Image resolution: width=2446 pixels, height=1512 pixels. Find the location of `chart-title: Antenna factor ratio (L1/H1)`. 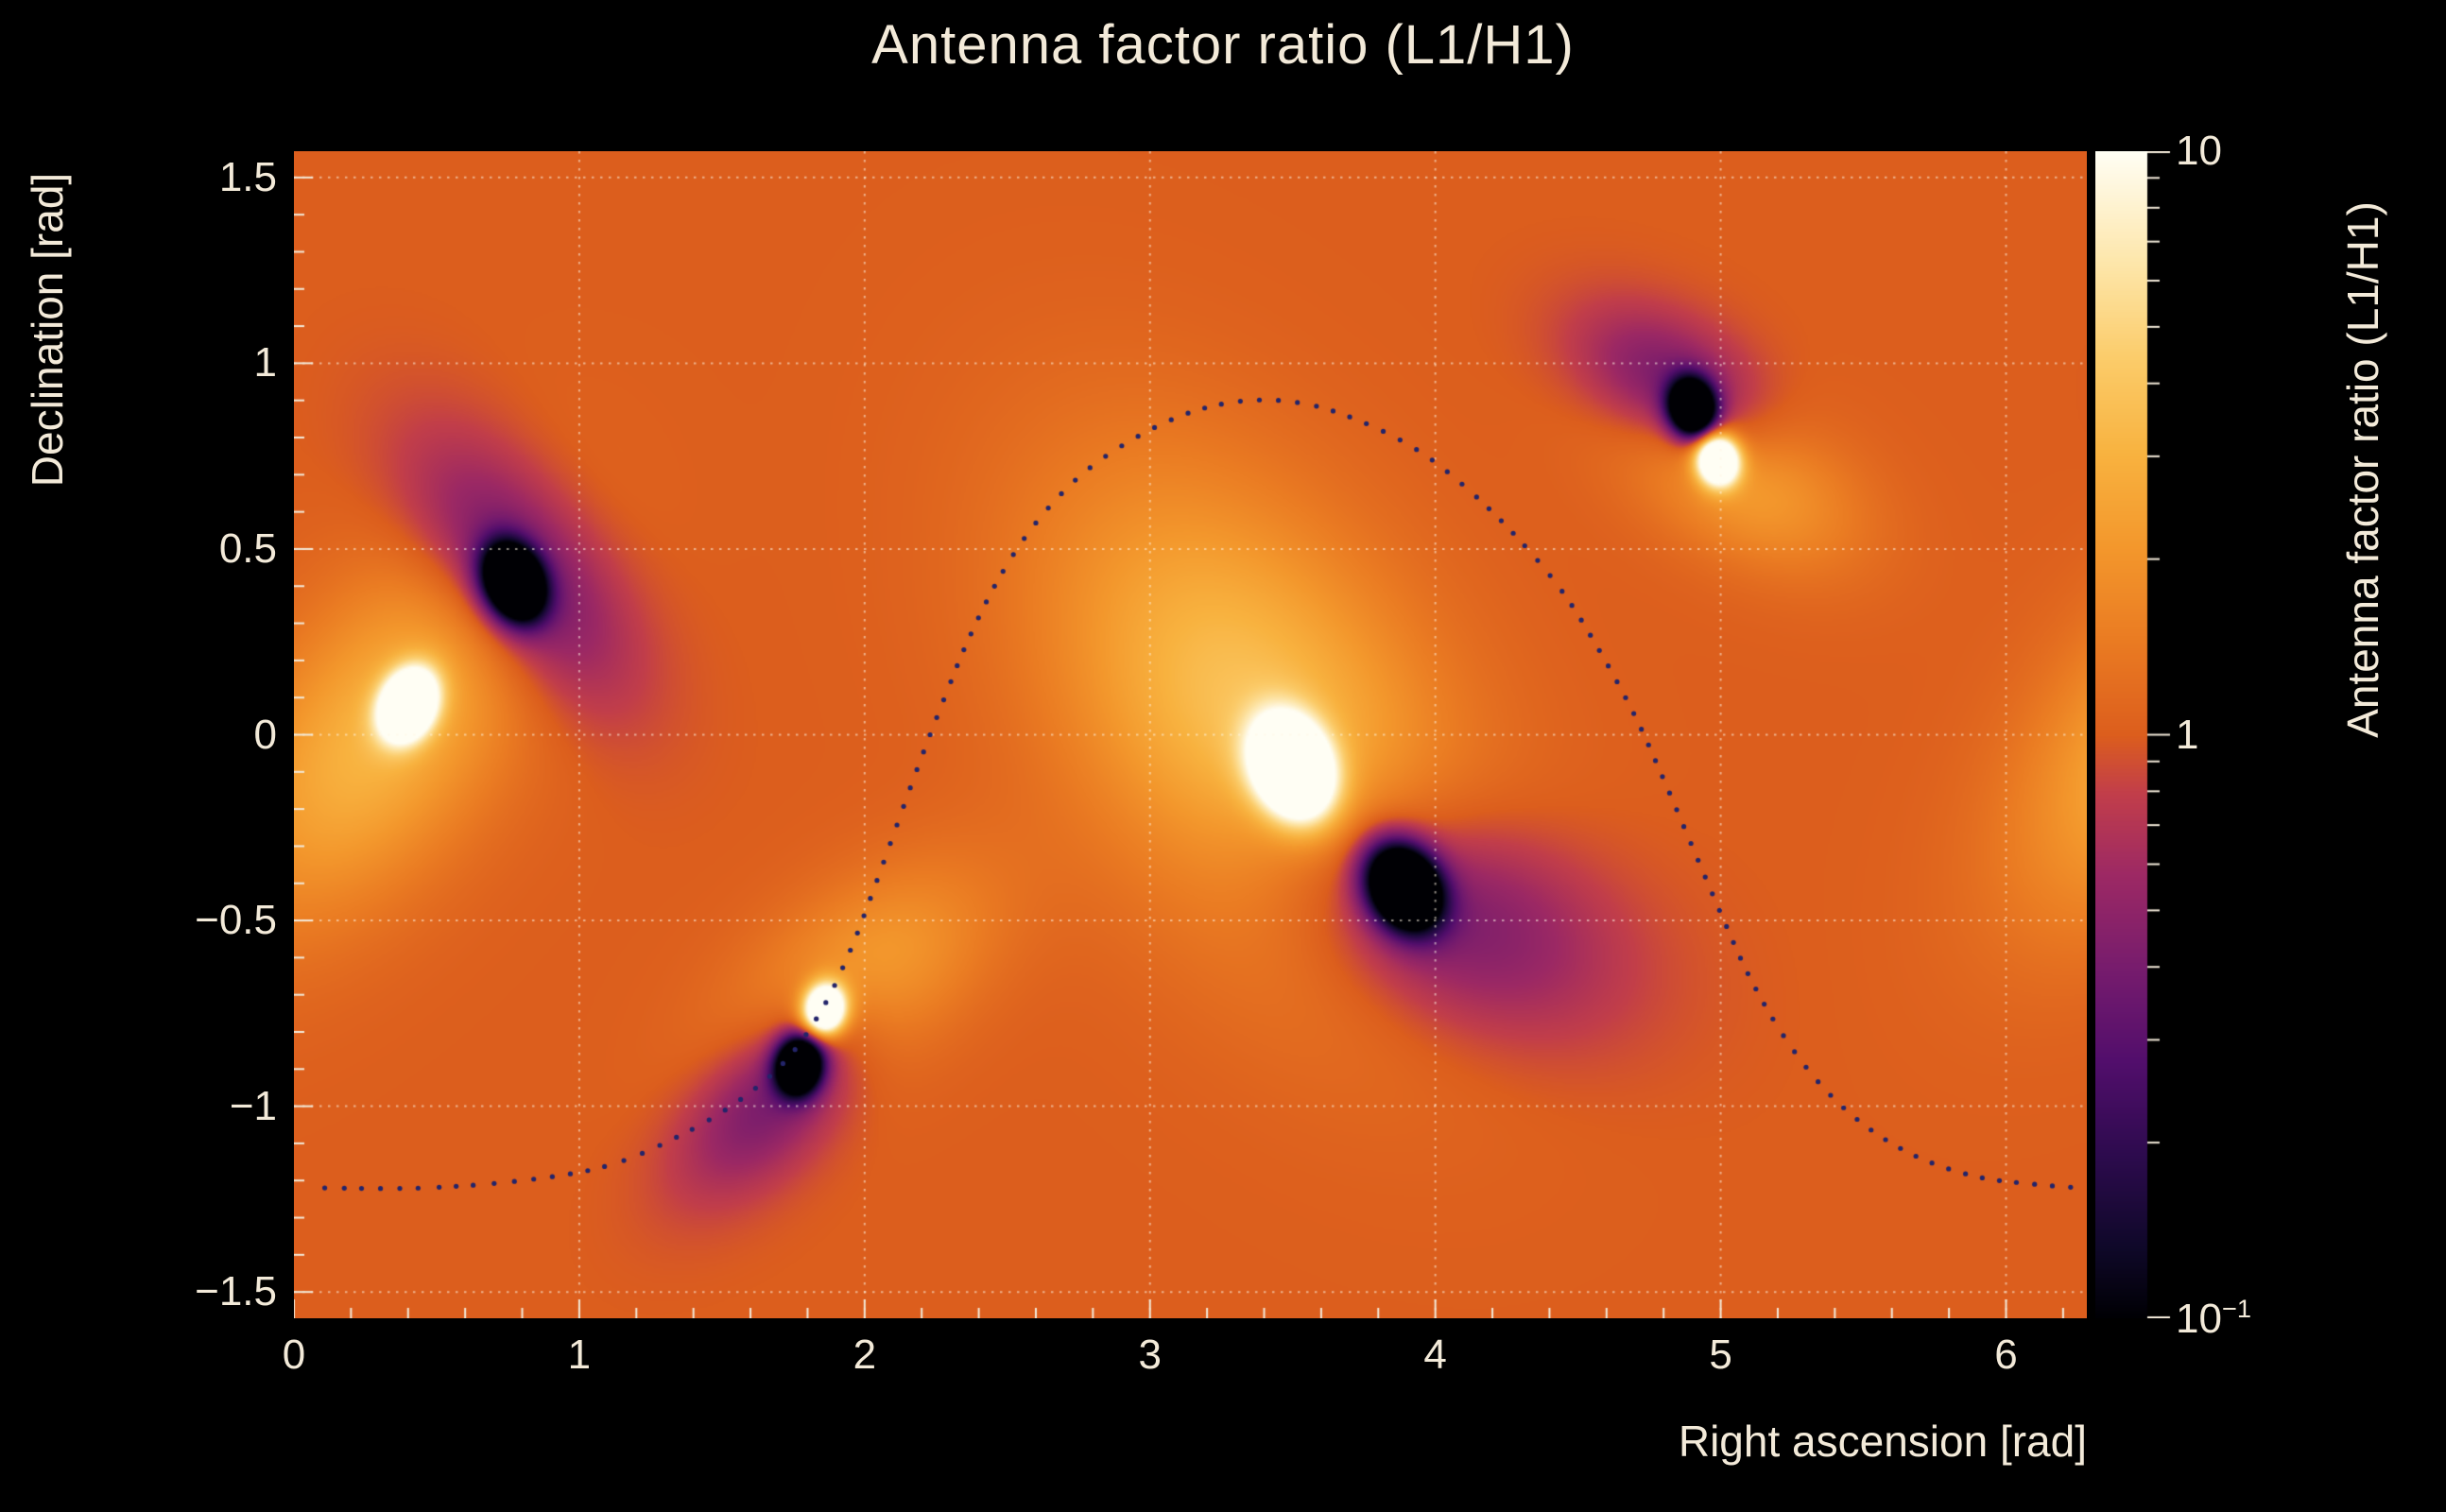

chart-title: Antenna factor ratio (L1/H1) is located at coordinates (1223, 45).